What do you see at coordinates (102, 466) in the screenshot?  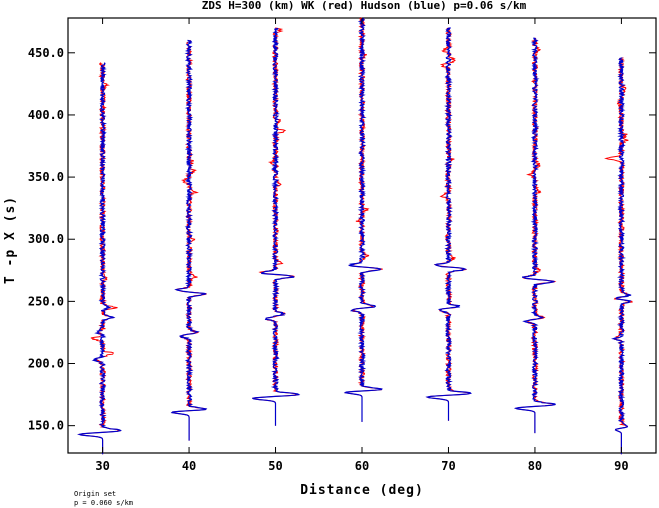 I see `x-tick-label: 30` at bounding box center [102, 466].